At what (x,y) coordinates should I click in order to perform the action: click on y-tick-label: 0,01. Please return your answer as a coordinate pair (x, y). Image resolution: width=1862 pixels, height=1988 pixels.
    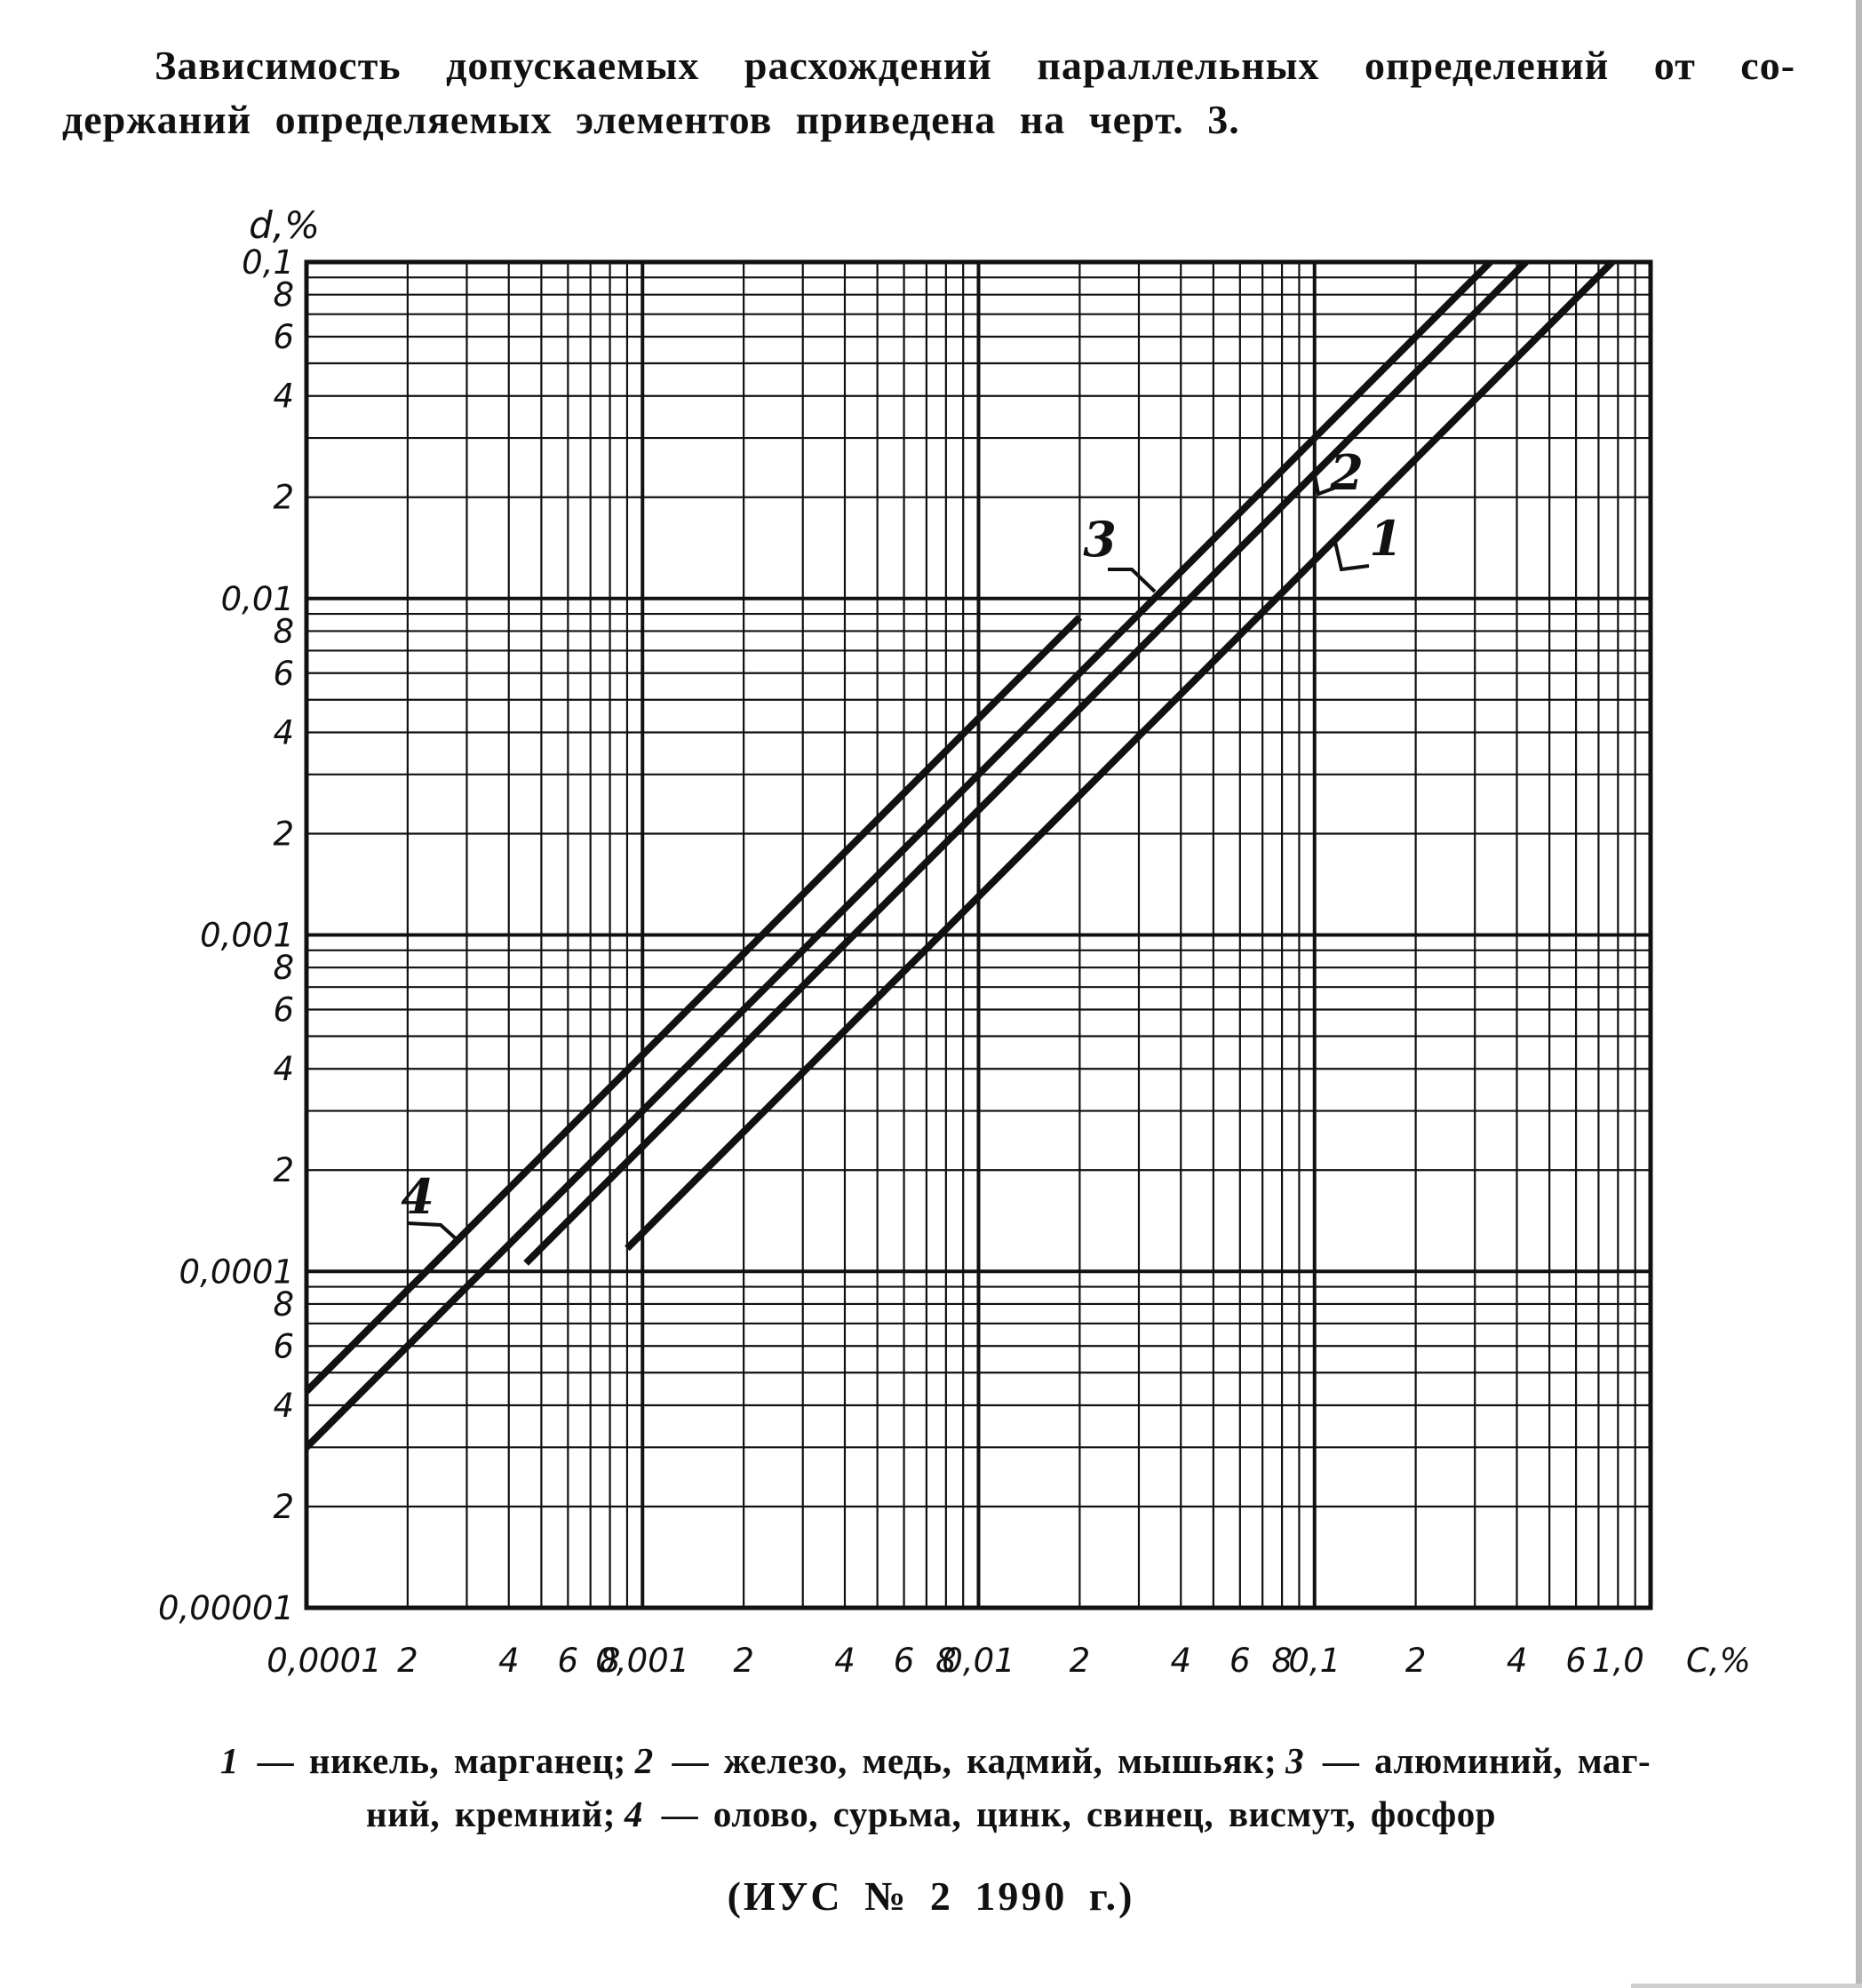
    Looking at the image, I should click on (257, 599).